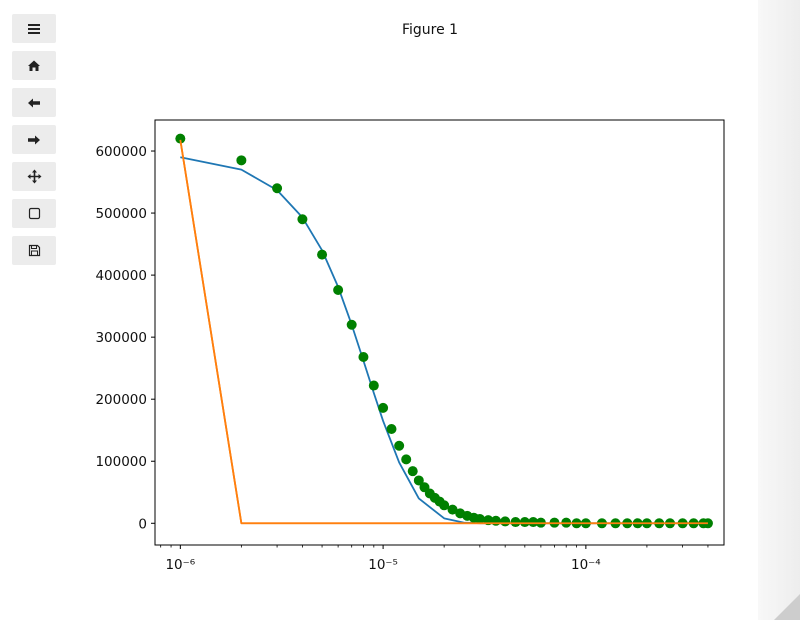 The width and height of the screenshot is (800, 620). What do you see at coordinates (121, 462) in the screenshot?
I see `y-tick-label: 100000` at bounding box center [121, 462].